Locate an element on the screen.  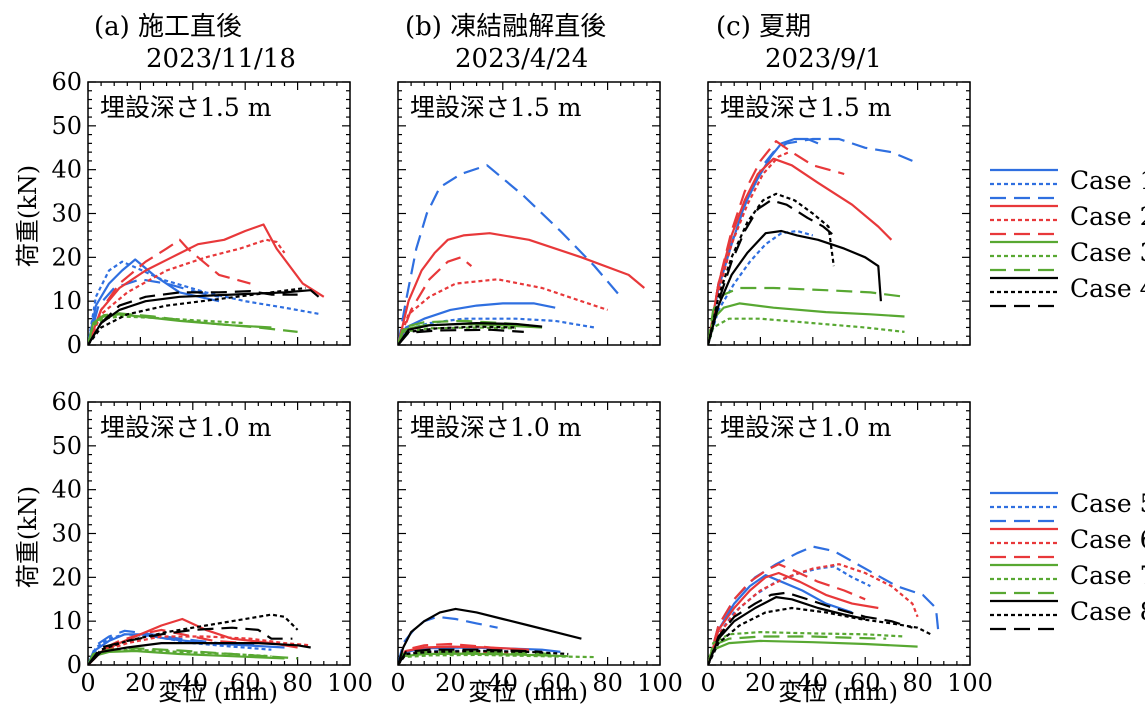
legend-label-case-7: Case 7 is located at coordinates (1107, 575).